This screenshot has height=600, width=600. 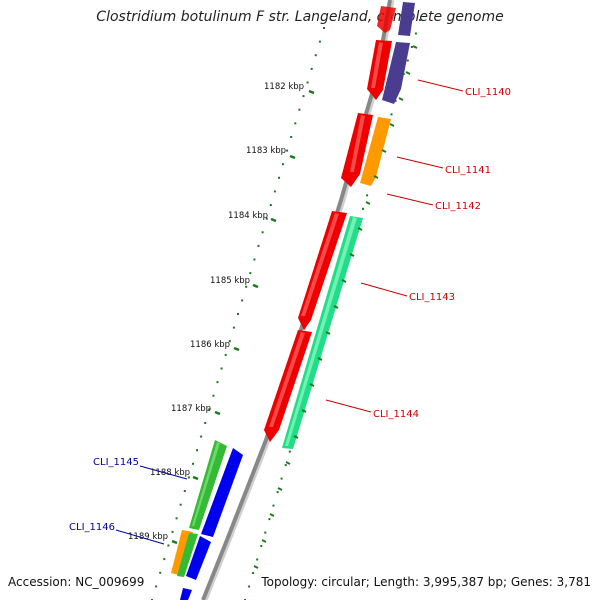 I want to click on tick-label: 1188 kbp, so click(x=170, y=473).